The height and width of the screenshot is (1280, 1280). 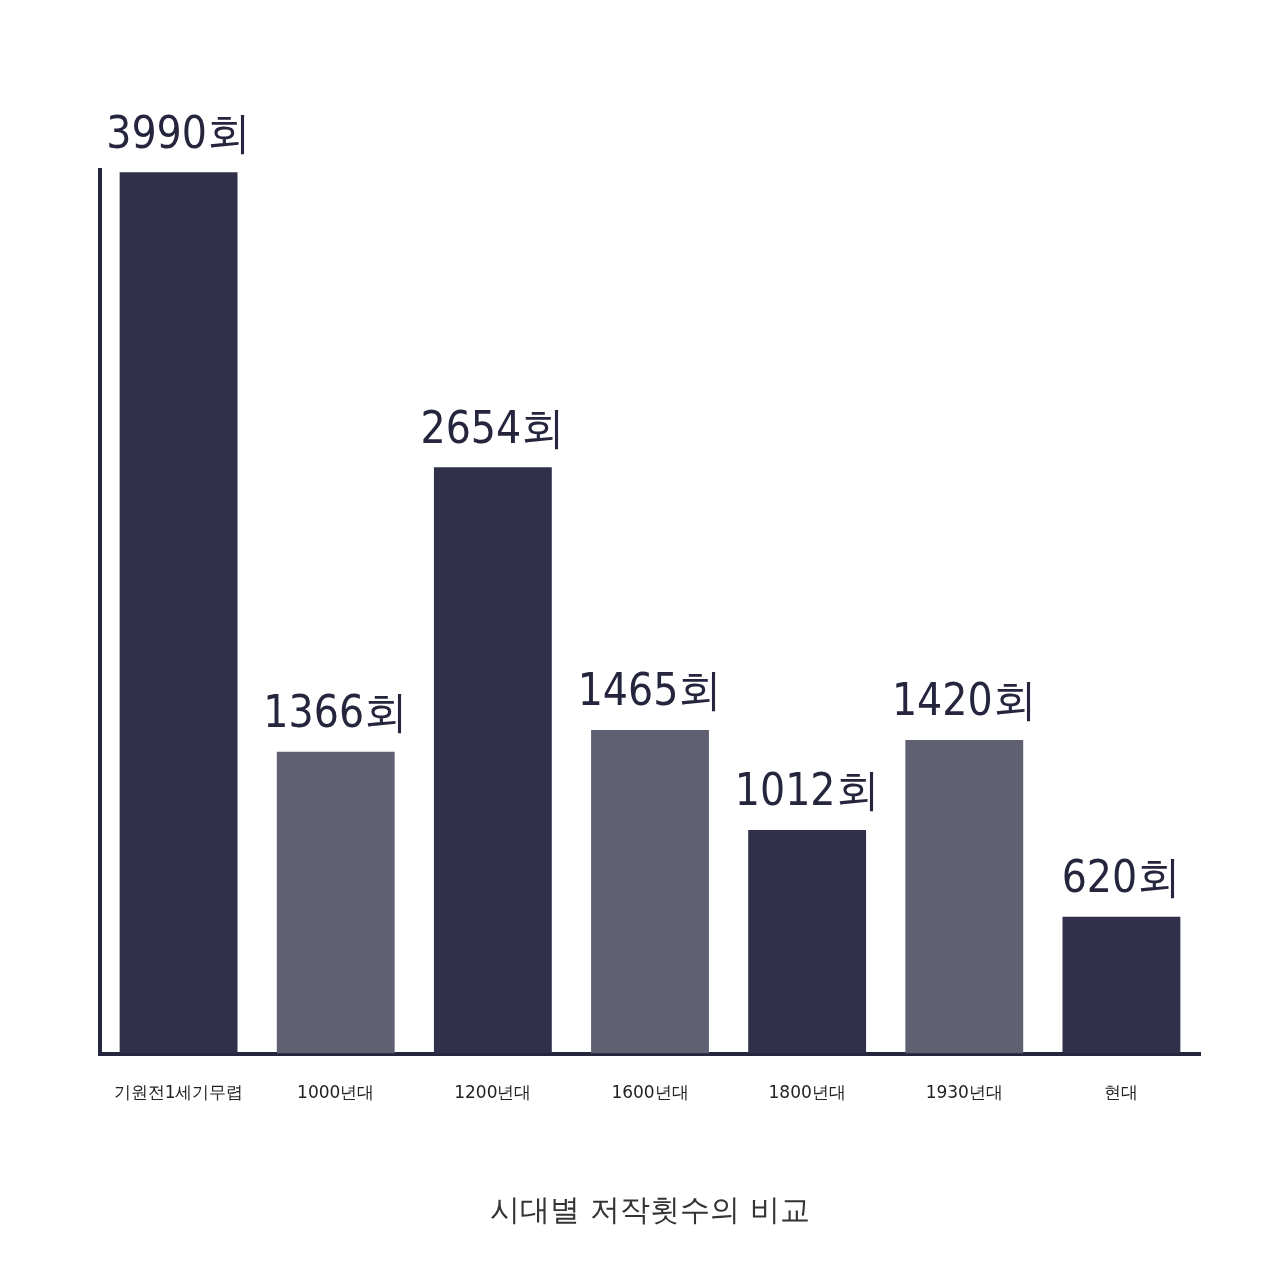 What do you see at coordinates (178, 132) in the screenshot?
I see `data-label: 3990회` at bounding box center [178, 132].